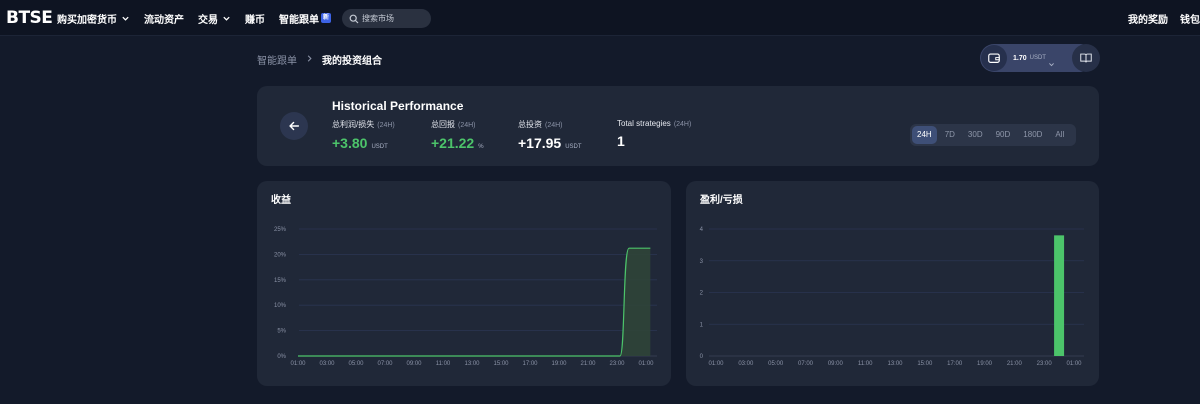 This screenshot has height=404, width=1200. What do you see at coordinates (644, 123) in the screenshot?
I see `stat-label: Total strategies` at bounding box center [644, 123].